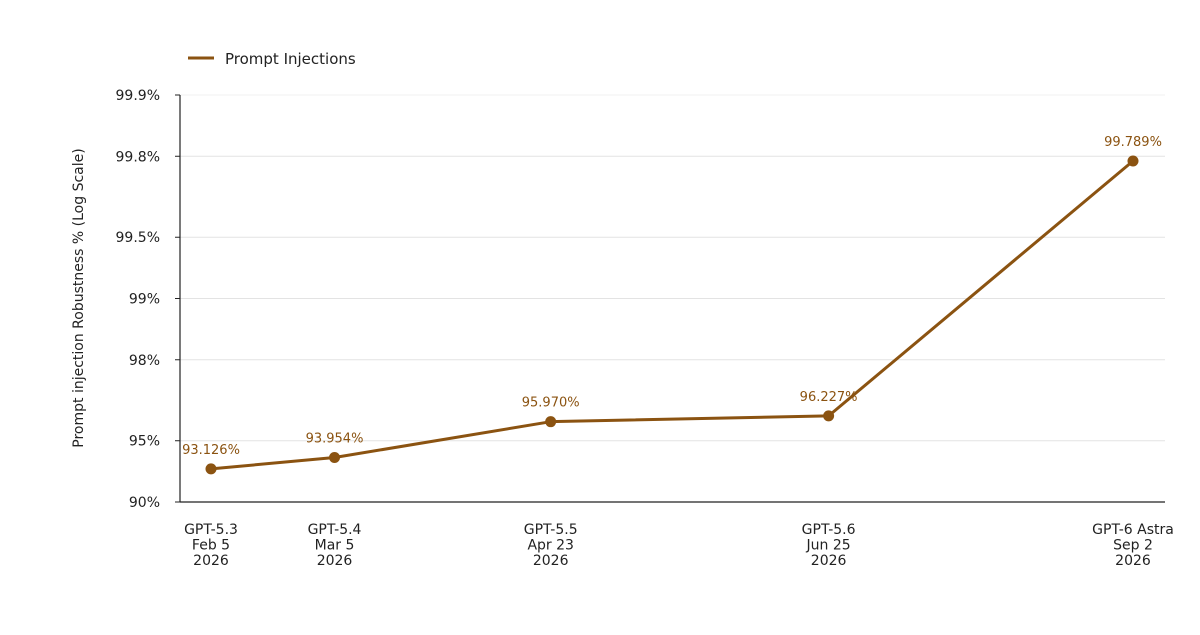 The image size is (1200, 635). What do you see at coordinates (138, 238) in the screenshot?
I see `y-tick-label: 99.5%` at bounding box center [138, 238].